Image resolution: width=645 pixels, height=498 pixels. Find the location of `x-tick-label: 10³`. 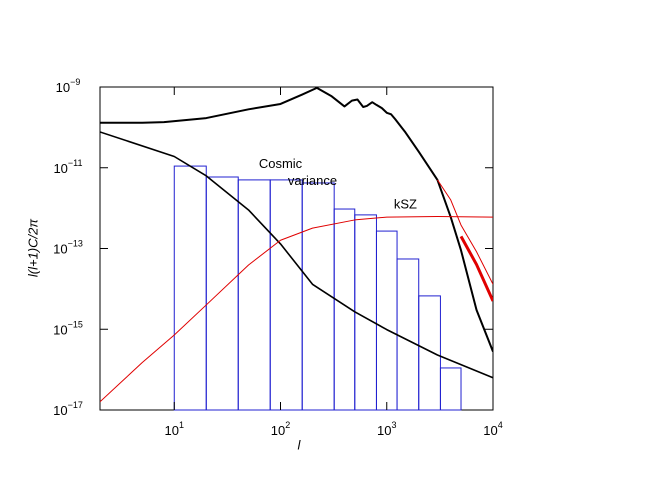

x-tick-label: 10³ is located at coordinates (386, 429).